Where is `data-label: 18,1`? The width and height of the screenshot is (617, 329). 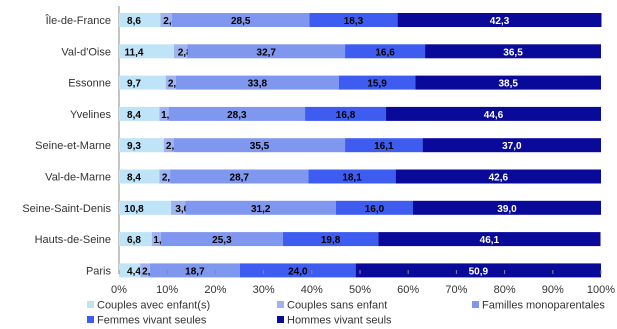 data-label: 18,1 is located at coordinates (352, 178).